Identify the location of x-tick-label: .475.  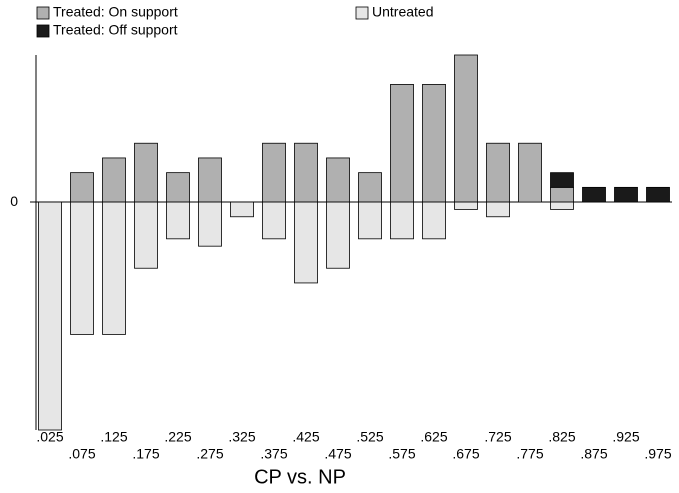
(337, 454).